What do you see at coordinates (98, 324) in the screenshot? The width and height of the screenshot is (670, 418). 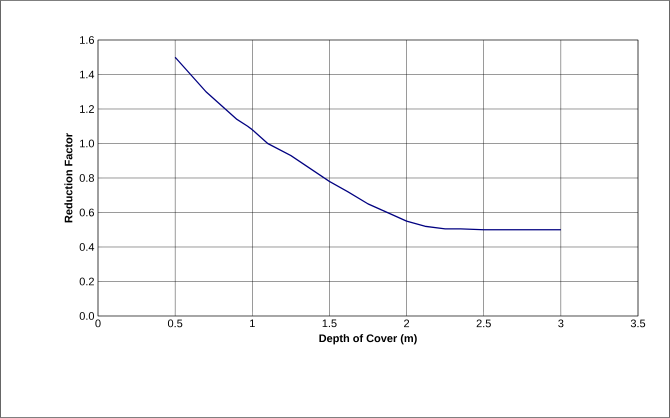 I see `x-tick-label: 0` at bounding box center [98, 324].